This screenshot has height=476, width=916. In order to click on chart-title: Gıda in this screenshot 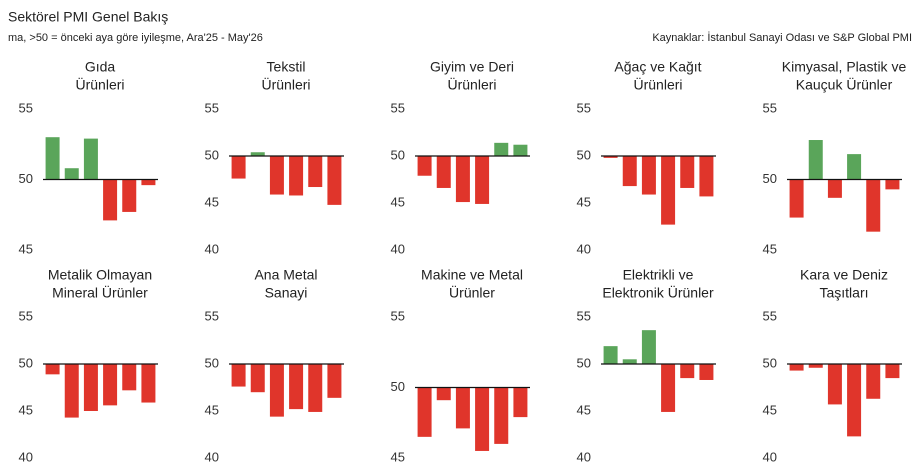, I will do `click(100, 67)`.